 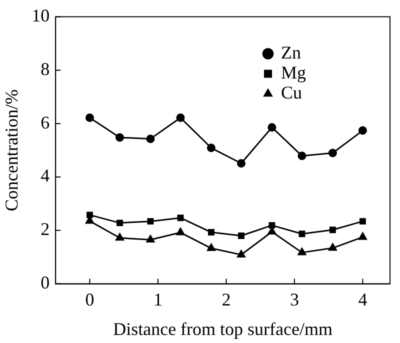 What do you see at coordinates (291, 92) in the screenshot?
I see `legend-label: Cu` at bounding box center [291, 92].